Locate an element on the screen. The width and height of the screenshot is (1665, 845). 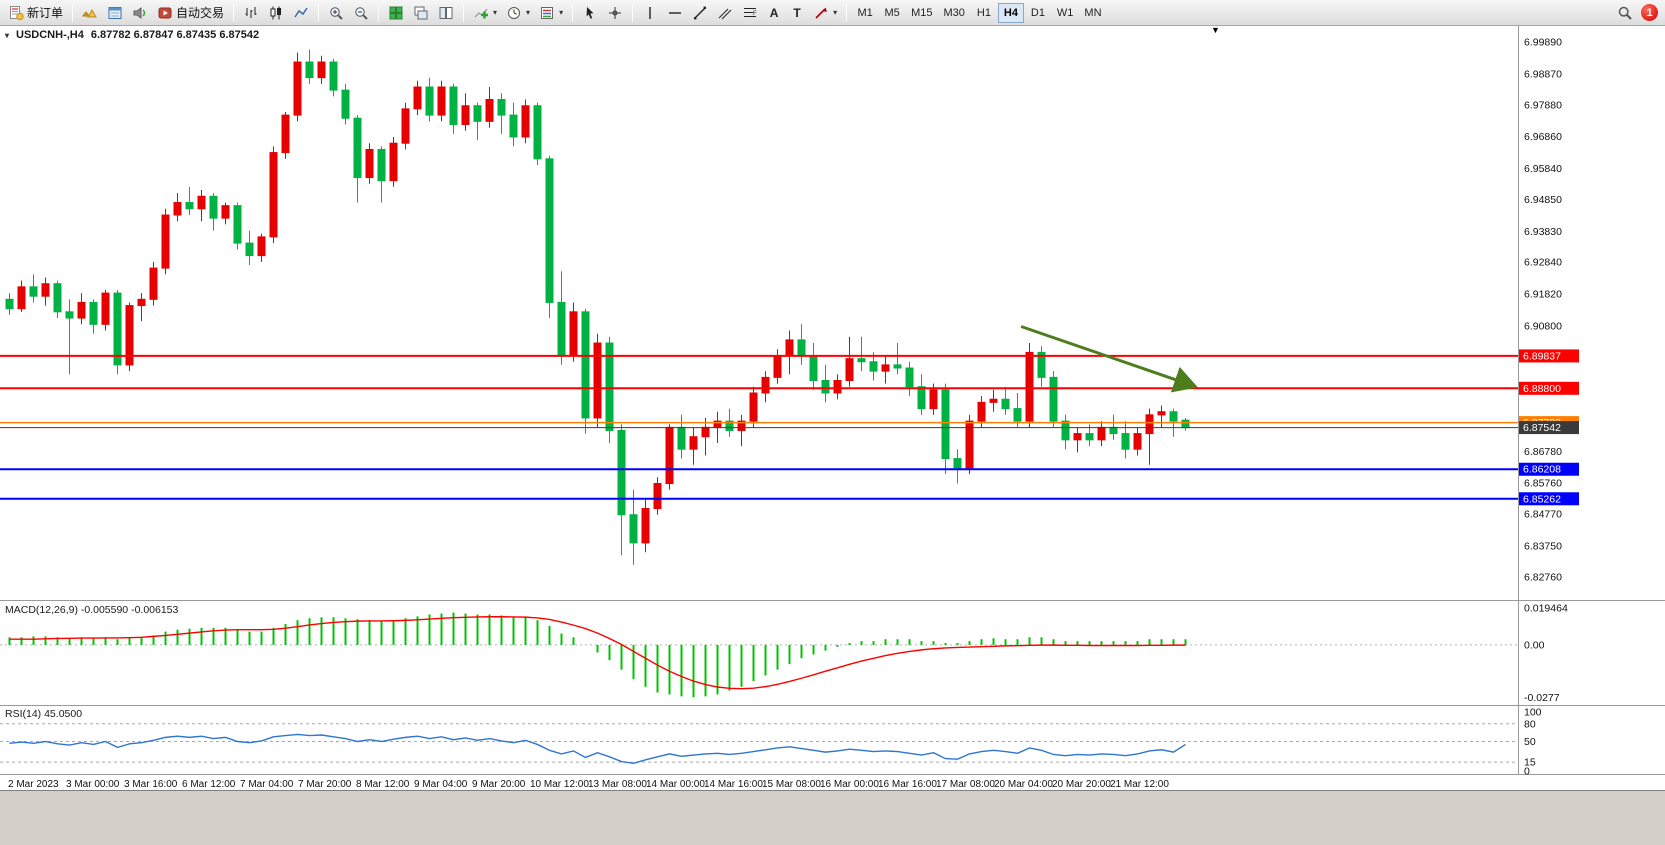
trend-arrow is located at coordinates (1109, 359).